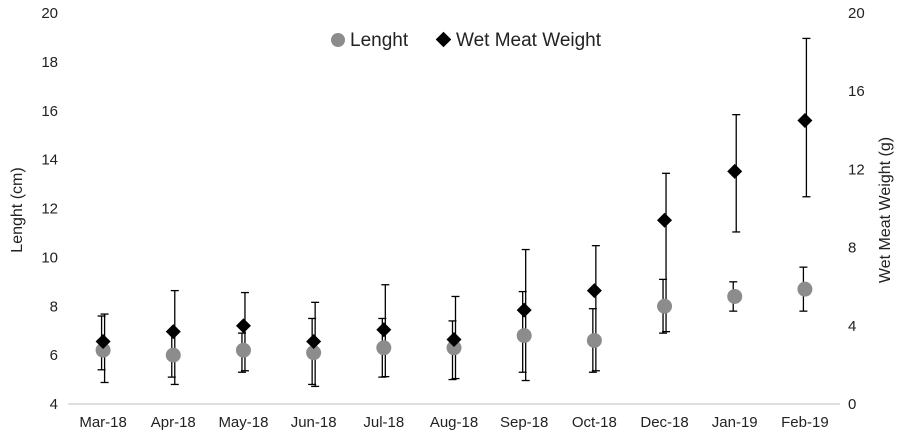 This screenshot has height=433, width=907. Describe the element at coordinates (443, 39) in the screenshot. I see `legend-marker-wet-meat-weight` at that location.